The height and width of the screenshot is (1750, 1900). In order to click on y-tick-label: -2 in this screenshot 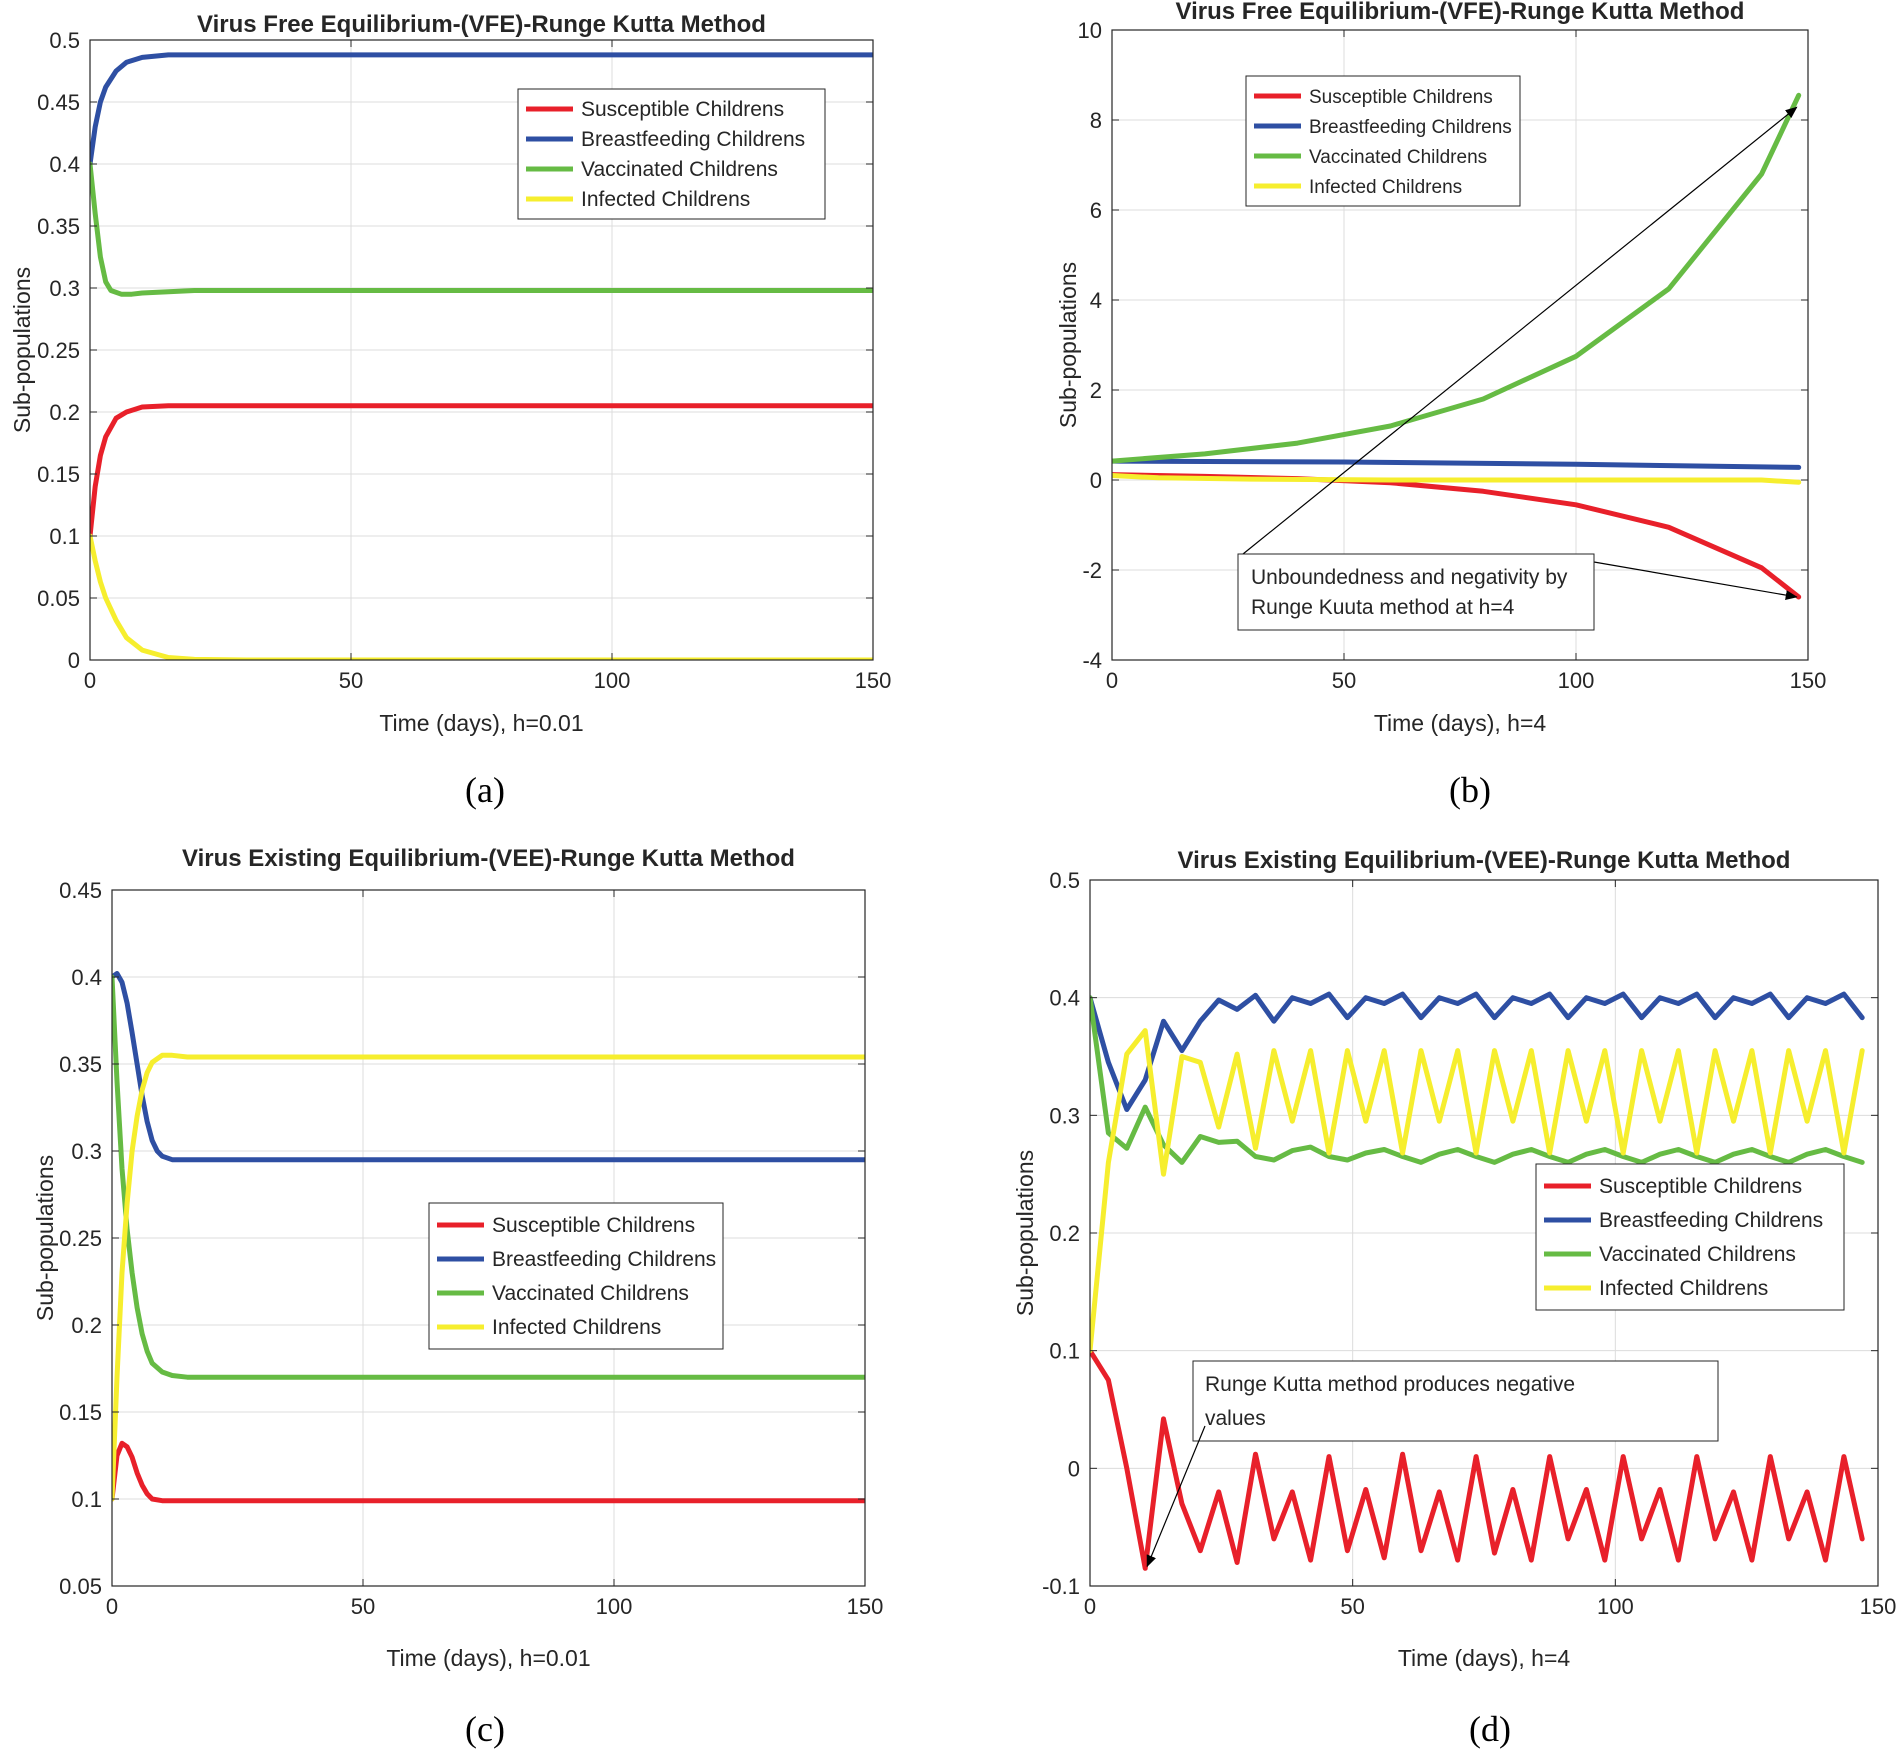, I will do `click(1092, 570)`.